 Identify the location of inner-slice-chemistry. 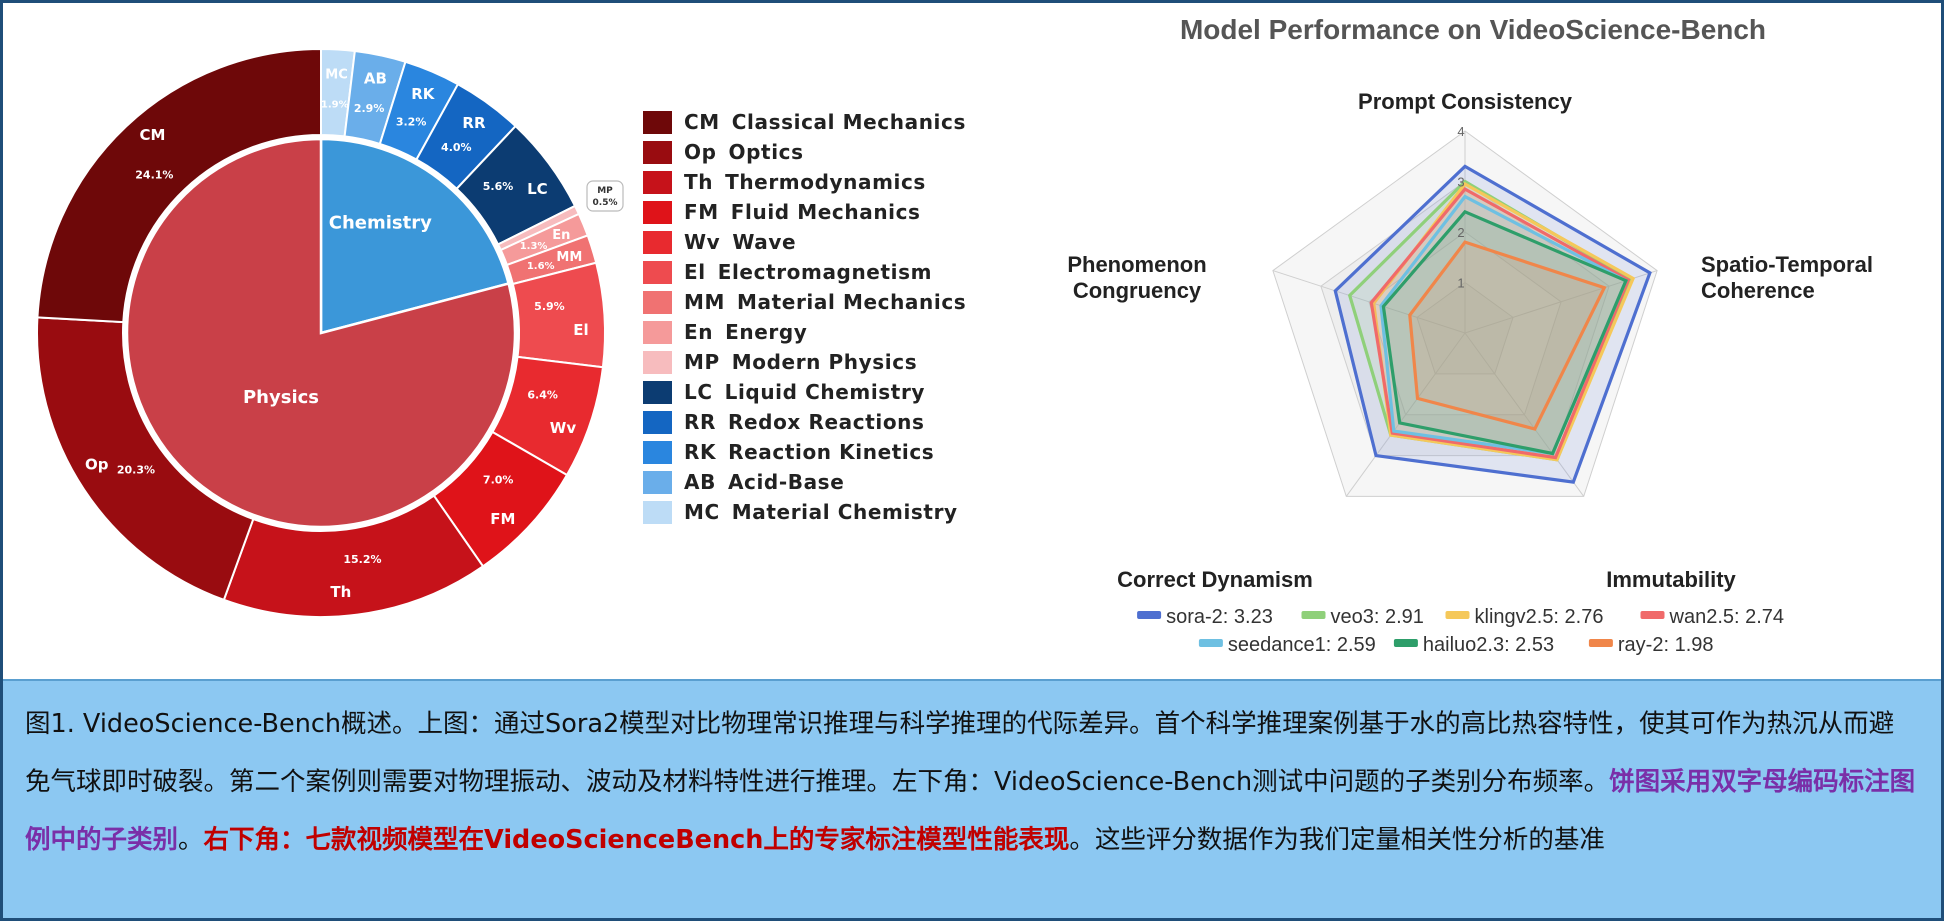
(415, 236).